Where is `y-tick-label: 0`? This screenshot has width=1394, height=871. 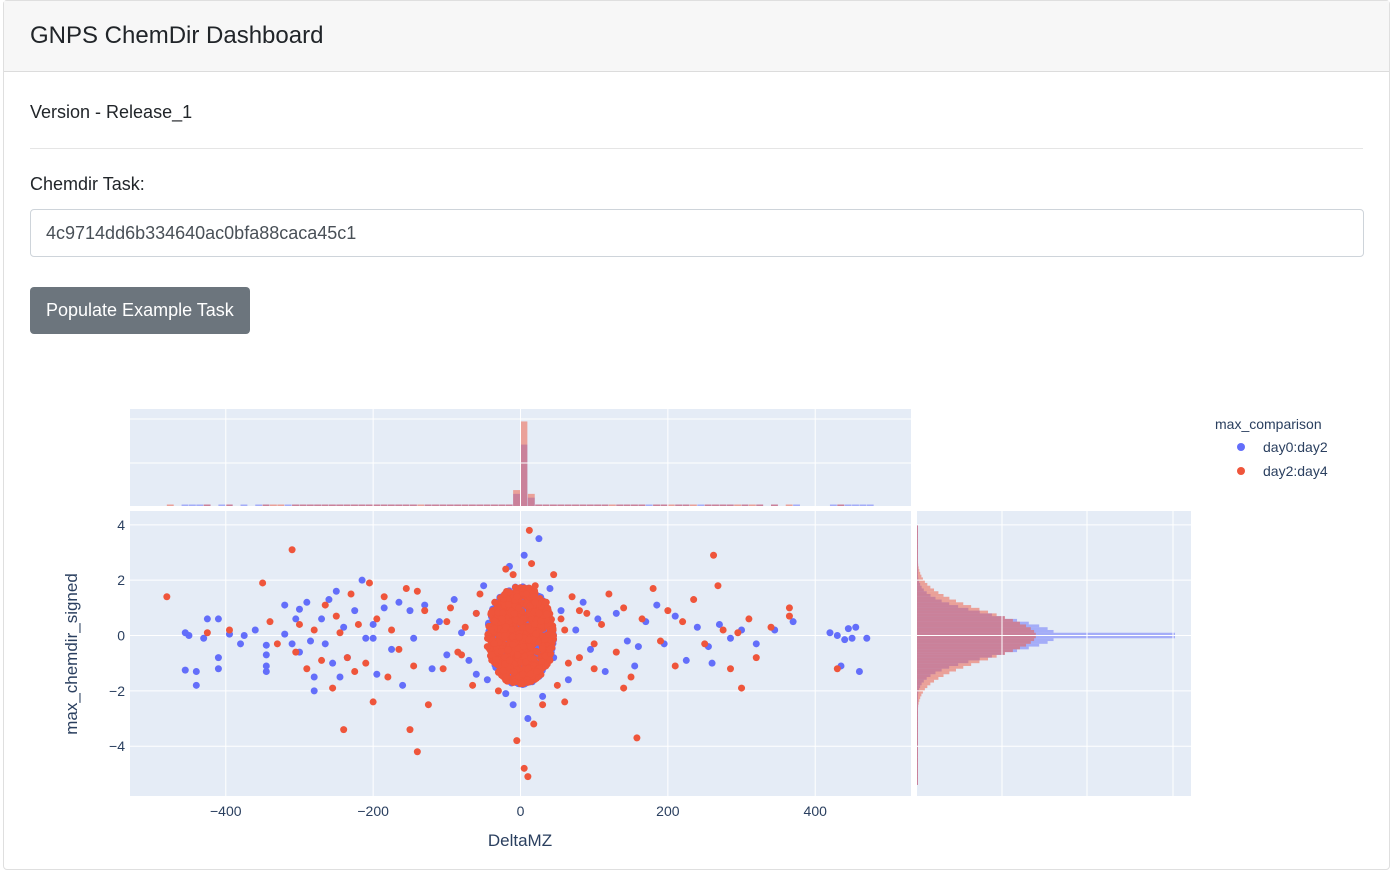
y-tick-label: 0 is located at coordinates (121, 636).